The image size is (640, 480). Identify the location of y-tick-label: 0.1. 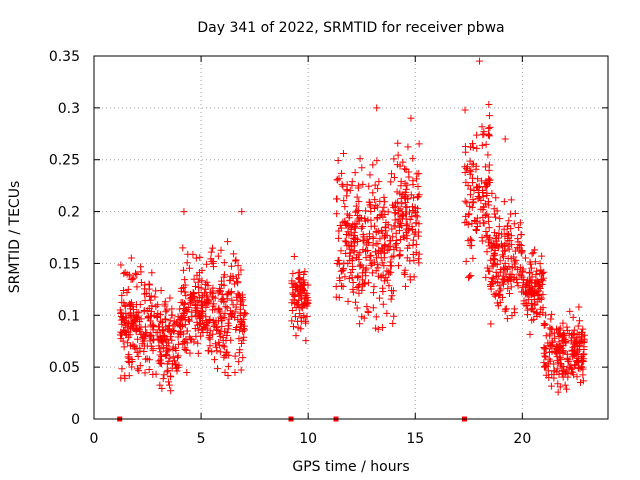
(69, 316).